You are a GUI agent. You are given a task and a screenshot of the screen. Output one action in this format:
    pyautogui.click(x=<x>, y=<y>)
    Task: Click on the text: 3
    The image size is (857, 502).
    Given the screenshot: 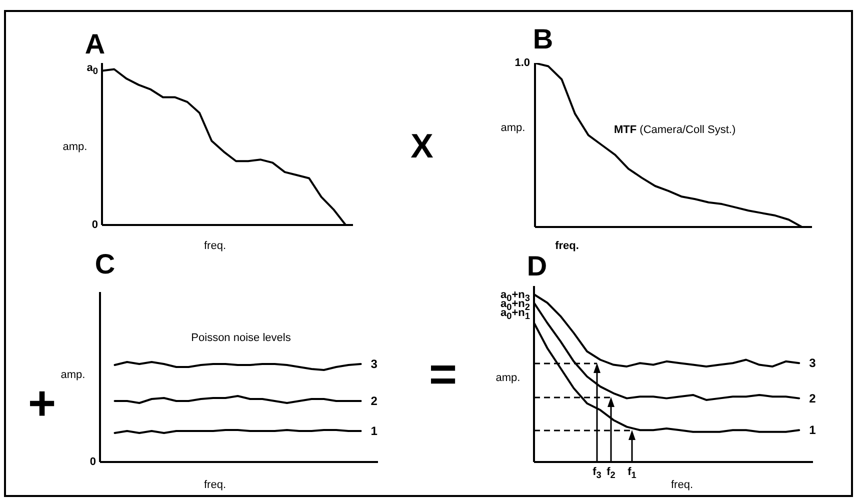 What is the action you would take?
    pyautogui.click(x=812, y=363)
    